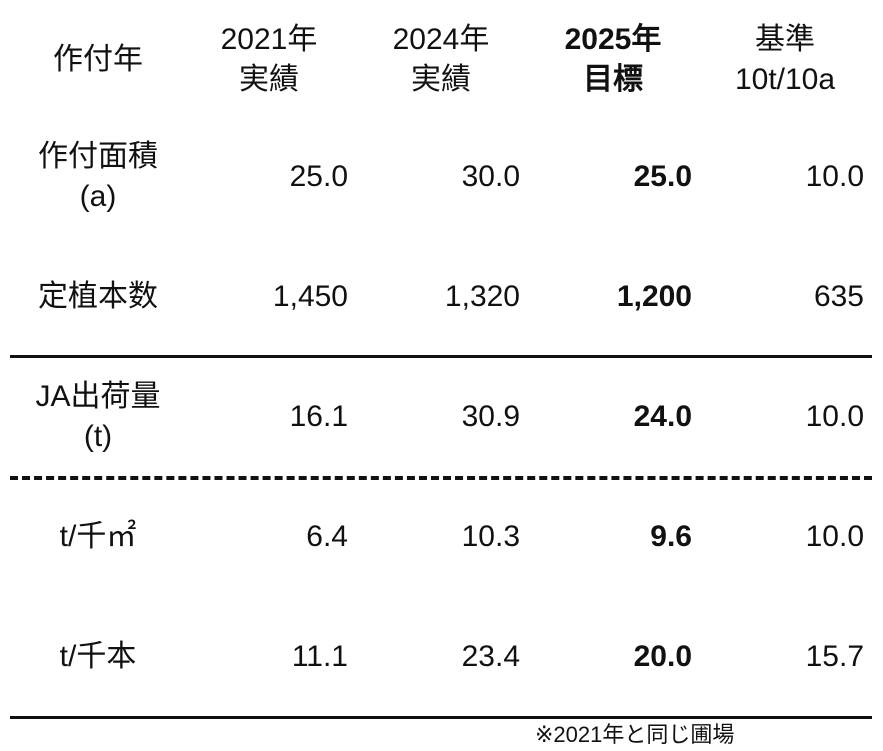 The image size is (883, 751). Describe the element at coordinates (98, 436) in the screenshot. I see `row-label-line: (t)` at that location.